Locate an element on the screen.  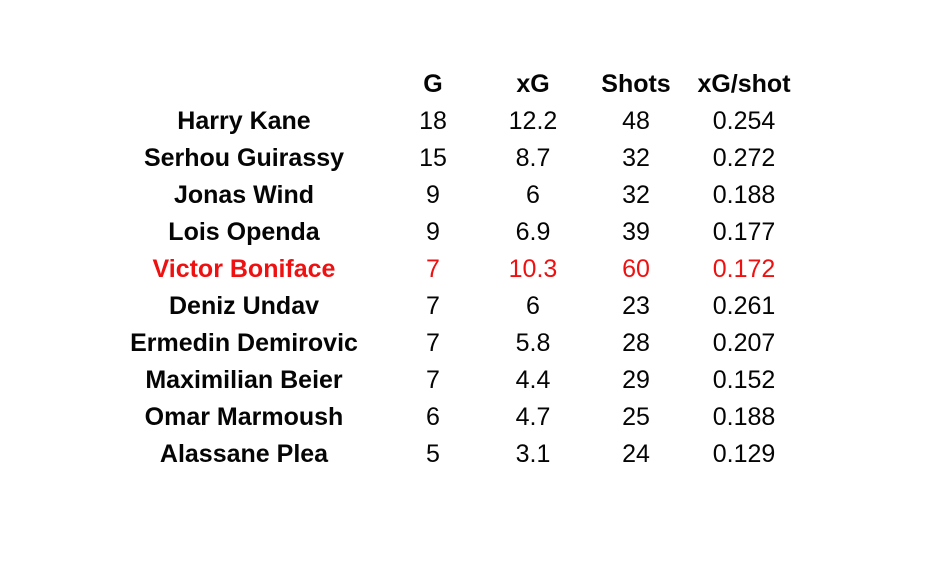
table-row: Deniz Undav 7 6 23 0.261 is located at coordinates (452, 306).